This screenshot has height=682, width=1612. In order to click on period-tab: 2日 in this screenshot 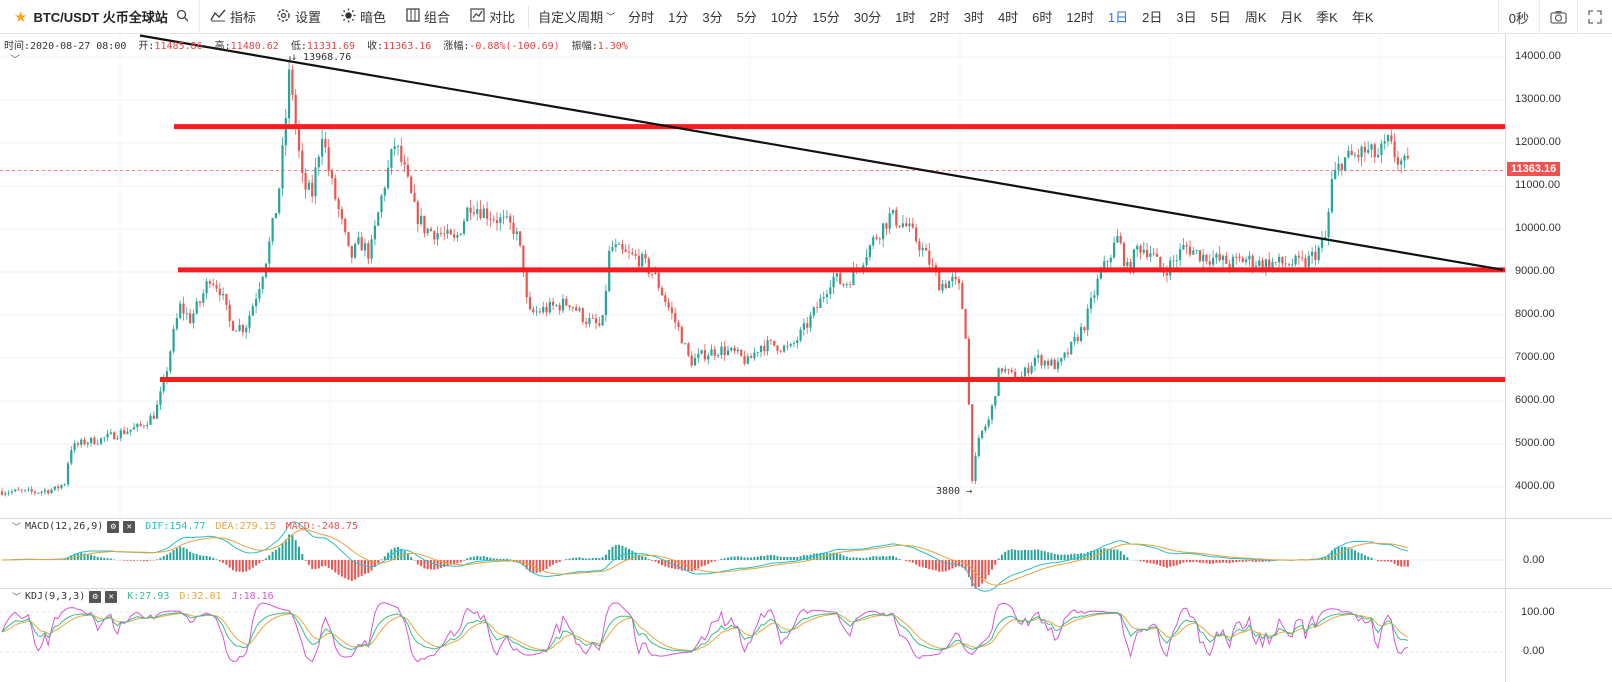, I will do `click(1152, 17)`.